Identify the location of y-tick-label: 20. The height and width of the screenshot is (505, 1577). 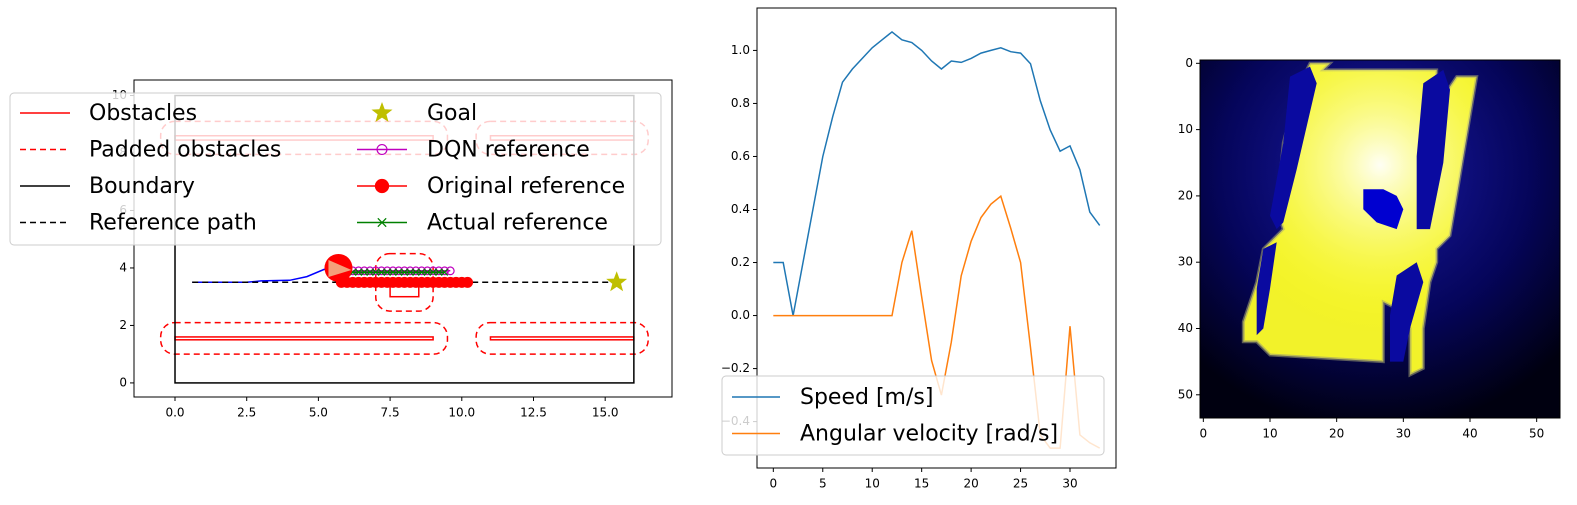
(1185, 195).